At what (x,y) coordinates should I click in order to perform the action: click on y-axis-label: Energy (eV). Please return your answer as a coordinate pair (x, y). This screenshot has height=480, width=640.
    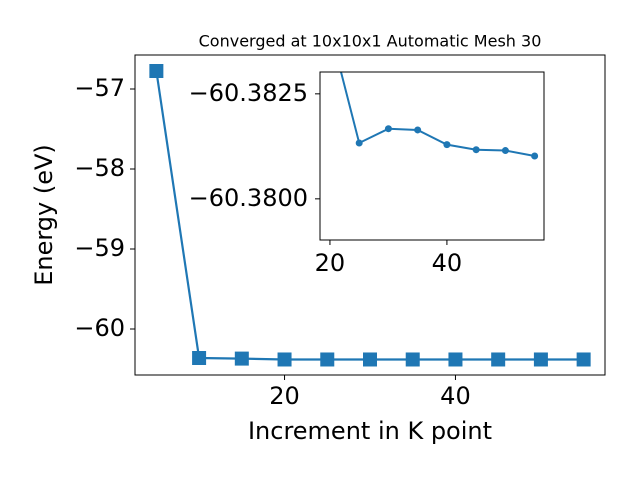
    Looking at the image, I should click on (44, 215).